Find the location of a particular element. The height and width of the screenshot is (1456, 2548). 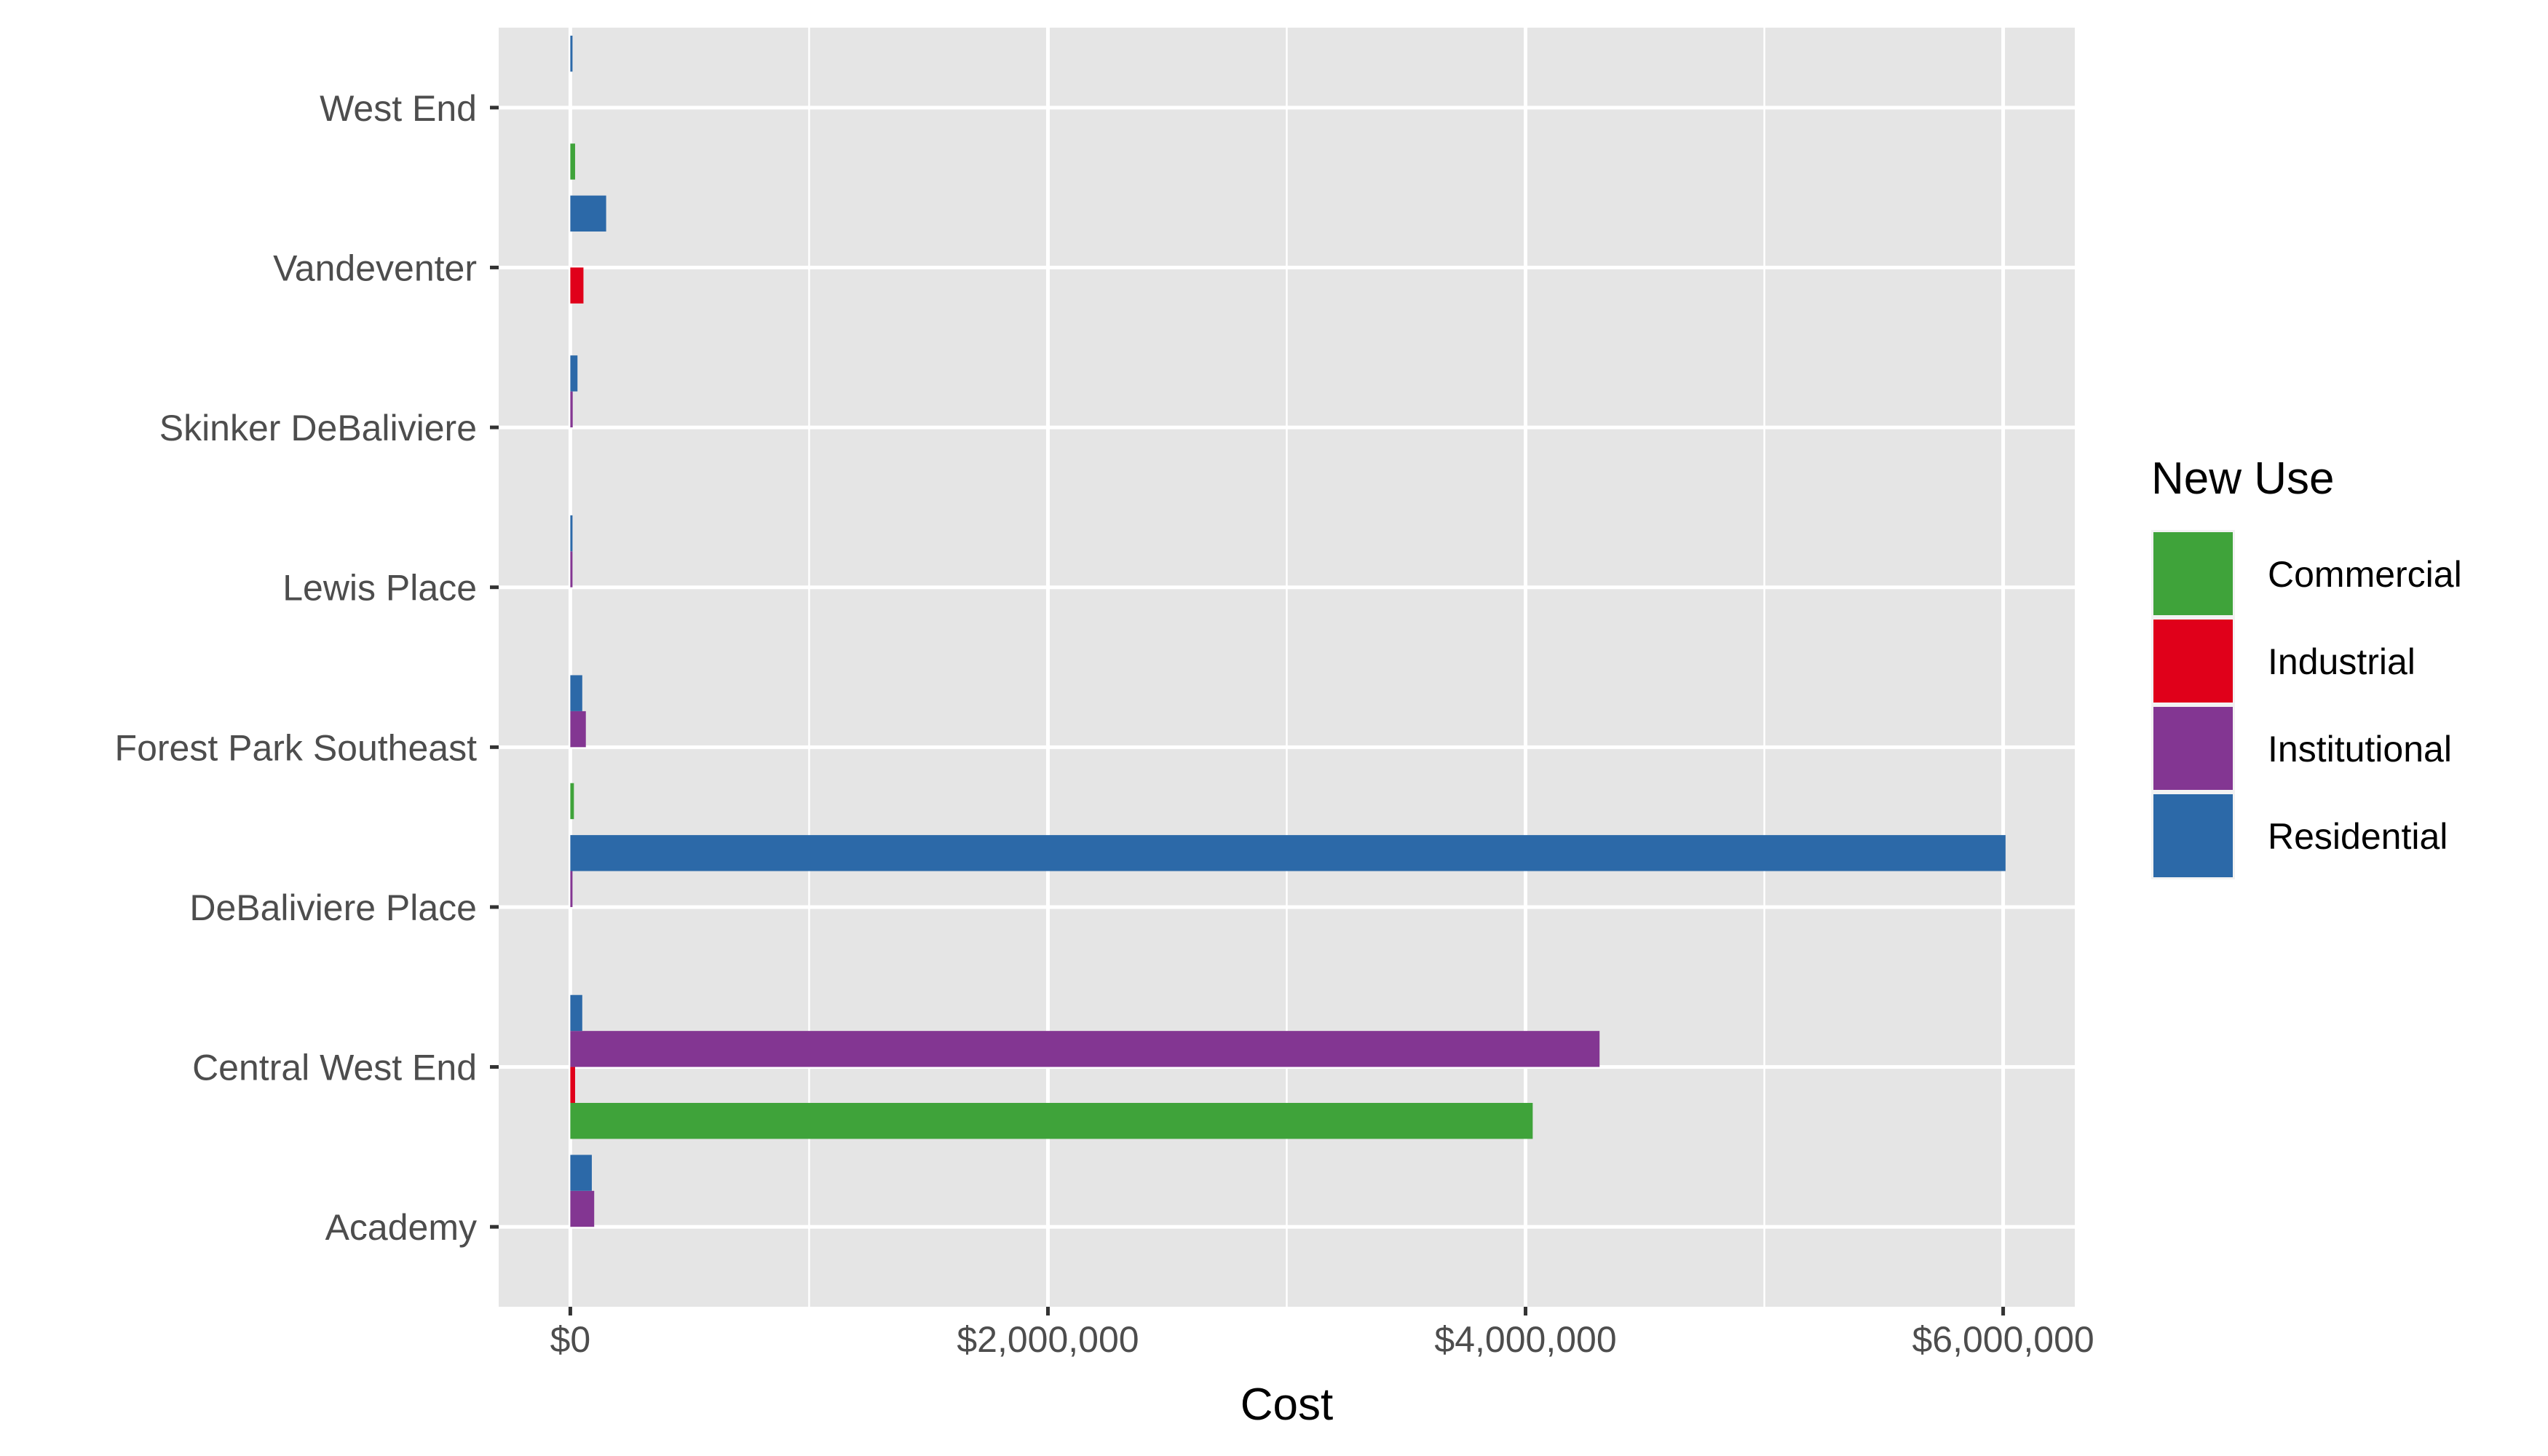

legend-label-industrial: Industrial is located at coordinates (2342, 661).